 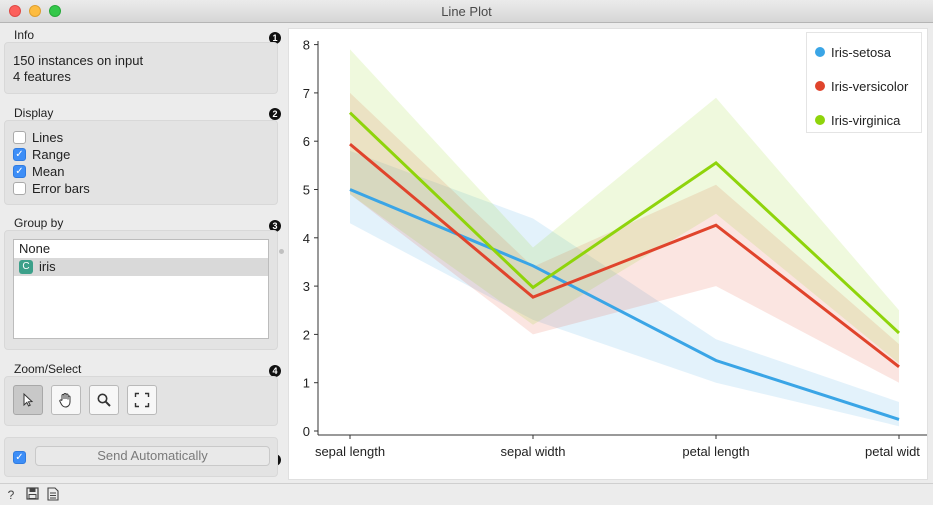 What do you see at coordinates (275, 114) in the screenshot?
I see `step-badge-2: 2` at bounding box center [275, 114].